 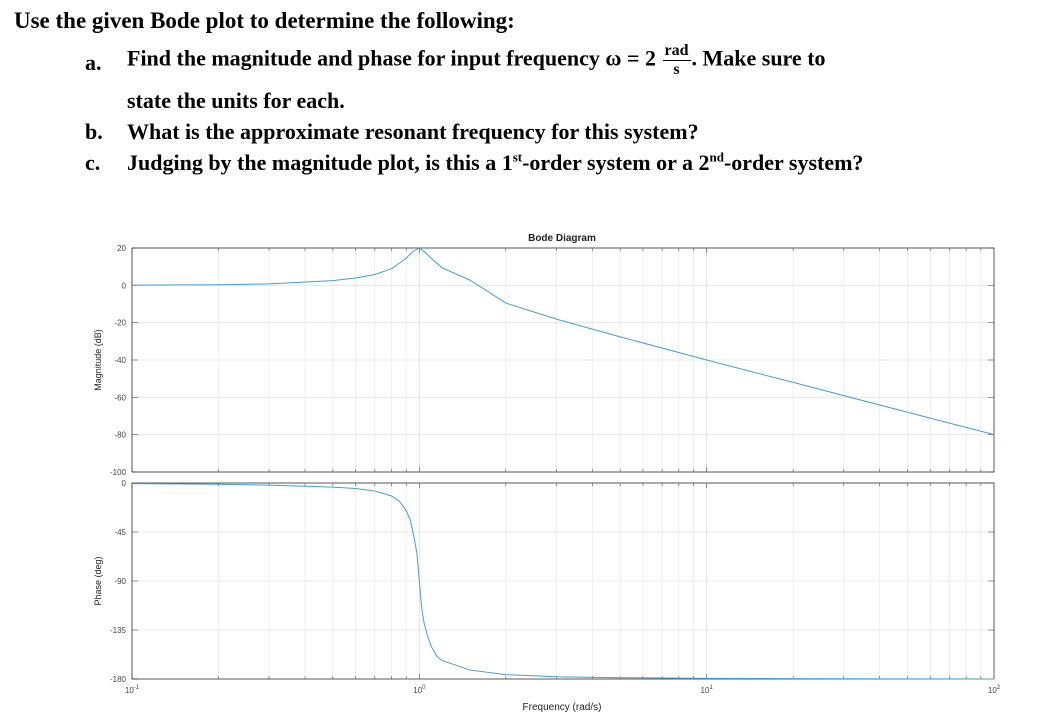 What do you see at coordinates (132, 690) in the screenshot?
I see `x-tick-label: 10⁻¹` at bounding box center [132, 690].